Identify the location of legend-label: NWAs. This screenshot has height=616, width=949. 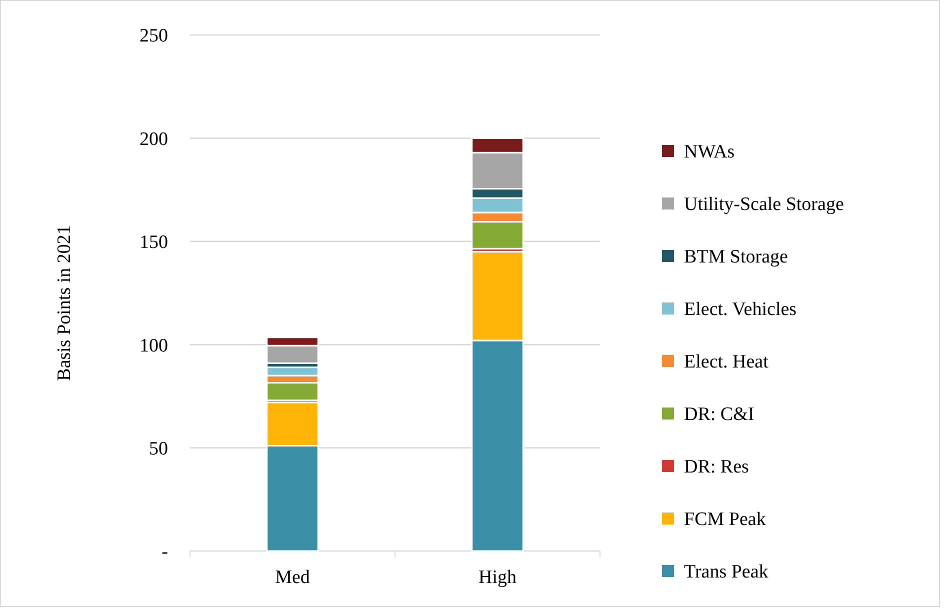
(709, 152).